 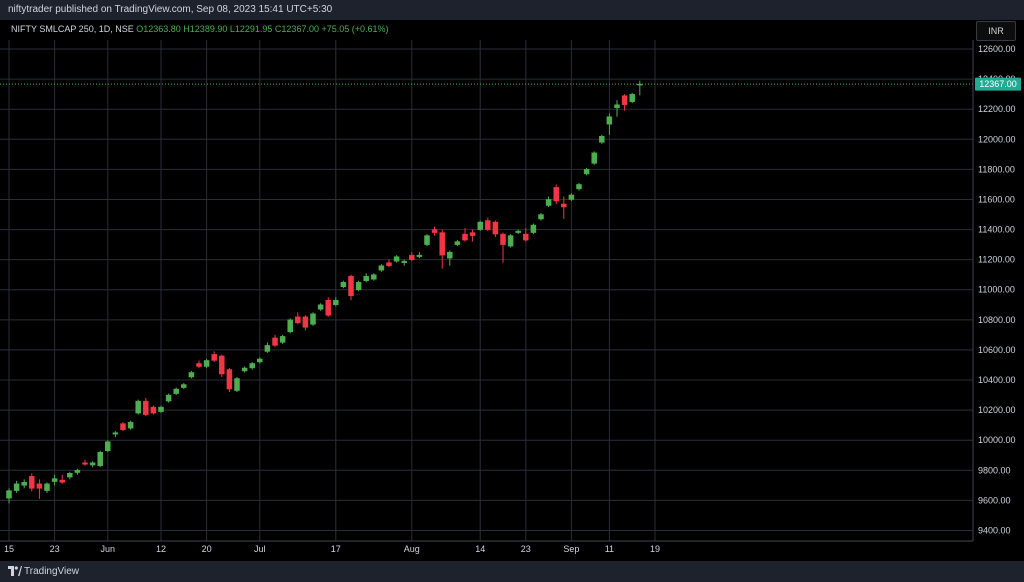 What do you see at coordinates (997, 49) in the screenshot?
I see `price-tick-label: 12600.00` at bounding box center [997, 49].